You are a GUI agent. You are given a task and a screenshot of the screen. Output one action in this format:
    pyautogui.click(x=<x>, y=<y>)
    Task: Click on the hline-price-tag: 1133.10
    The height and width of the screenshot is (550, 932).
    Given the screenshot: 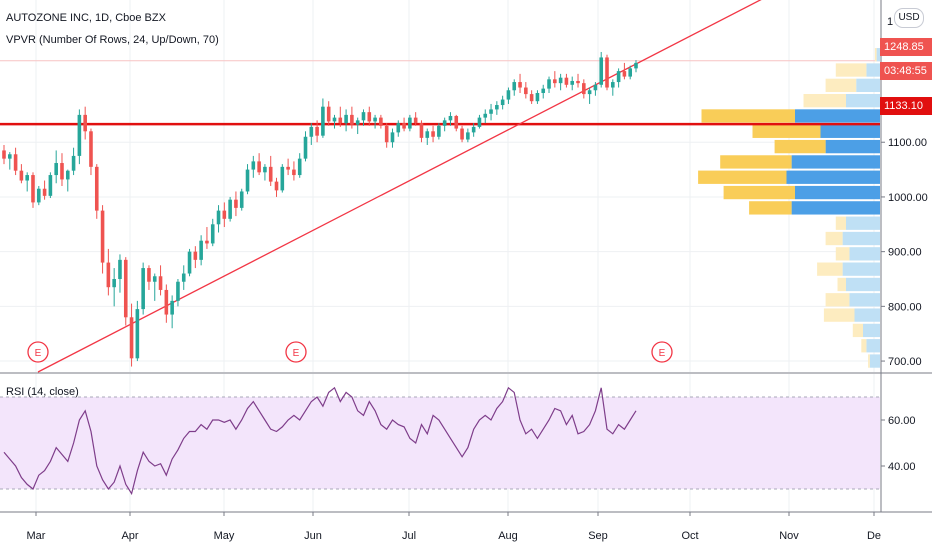 What is the action you would take?
    pyautogui.click(x=906, y=106)
    